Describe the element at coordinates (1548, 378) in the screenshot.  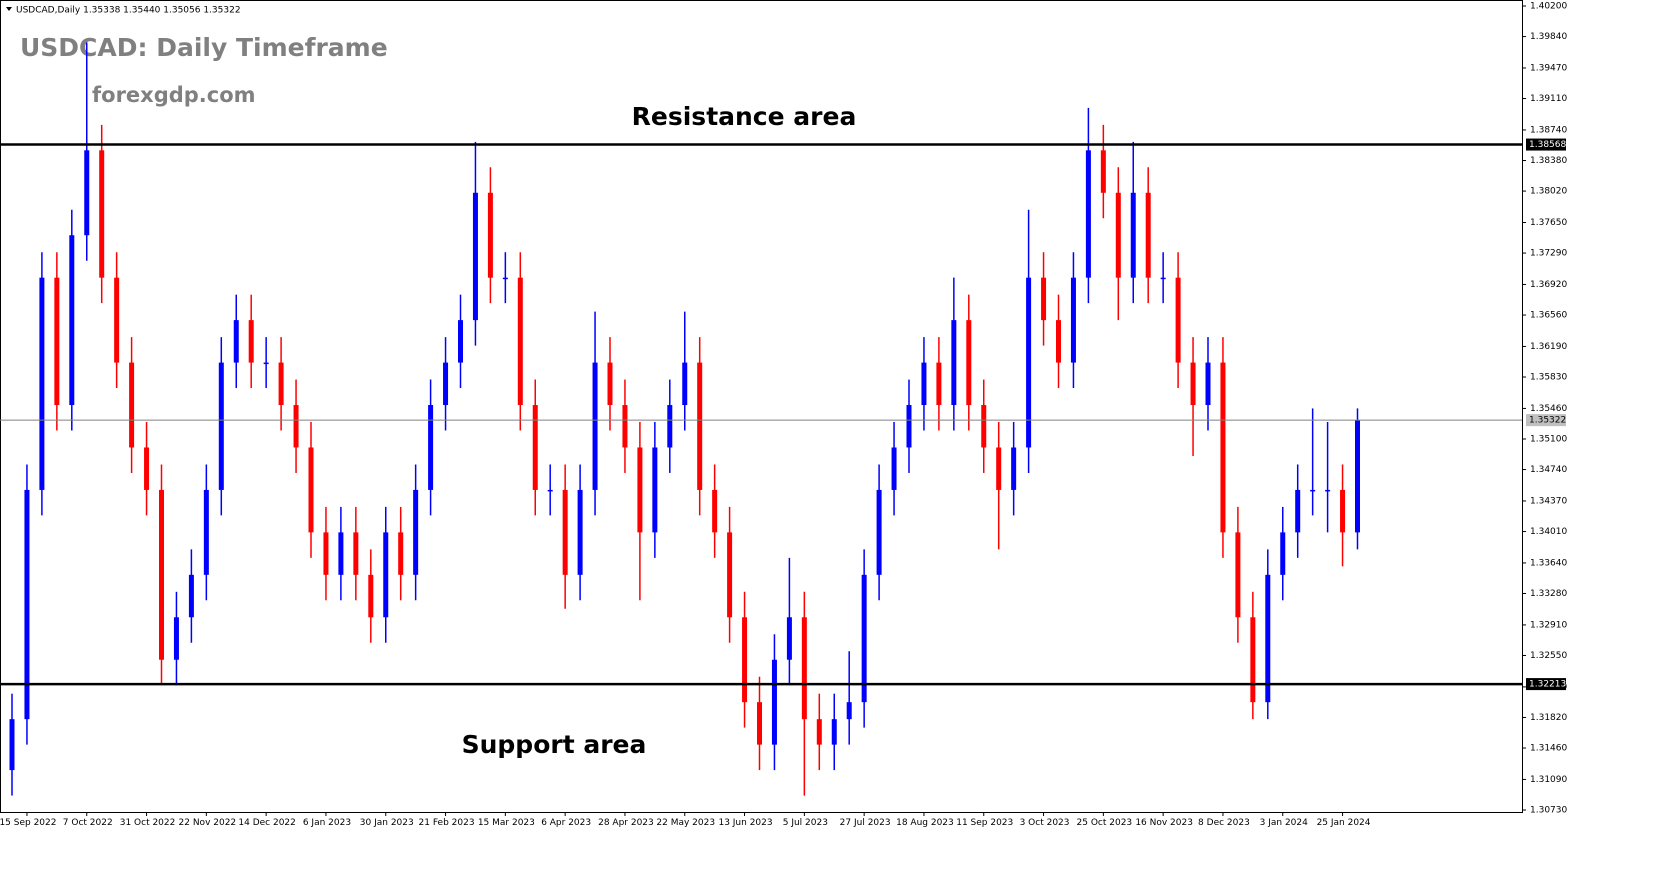
I see `y-tick-label: 1.35830` at that location.